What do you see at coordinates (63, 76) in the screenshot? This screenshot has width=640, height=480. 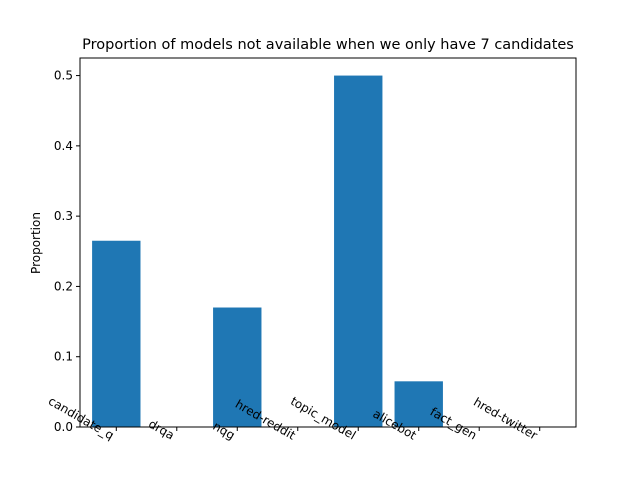 I see `y-tick-label-5: 0.5` at bounding box center [63, 76].